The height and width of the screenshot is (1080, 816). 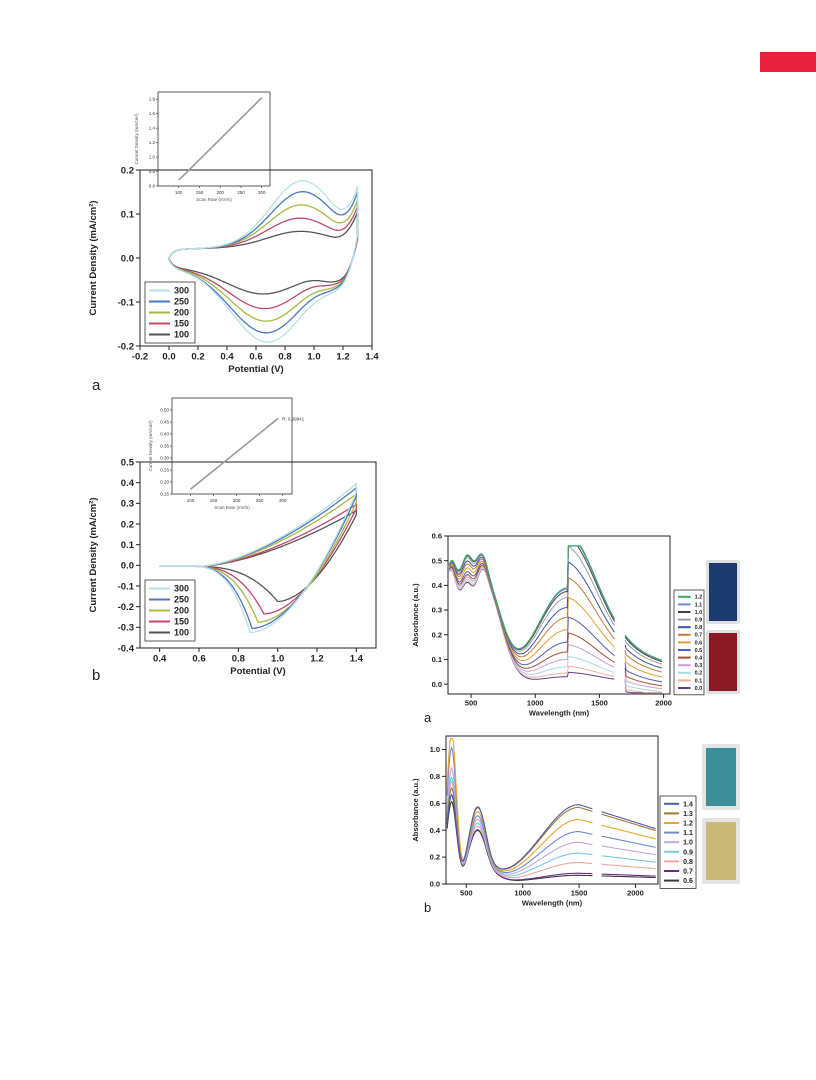 I want to click on inset-y-tick-label: 0.45, so click(x=164, y=422).